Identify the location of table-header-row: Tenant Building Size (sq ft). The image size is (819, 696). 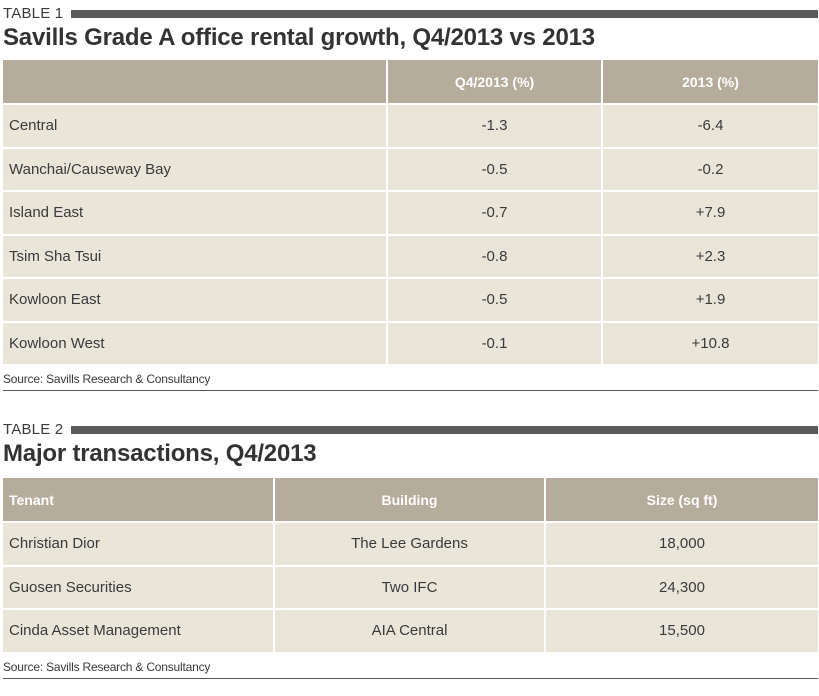
(410, 500).